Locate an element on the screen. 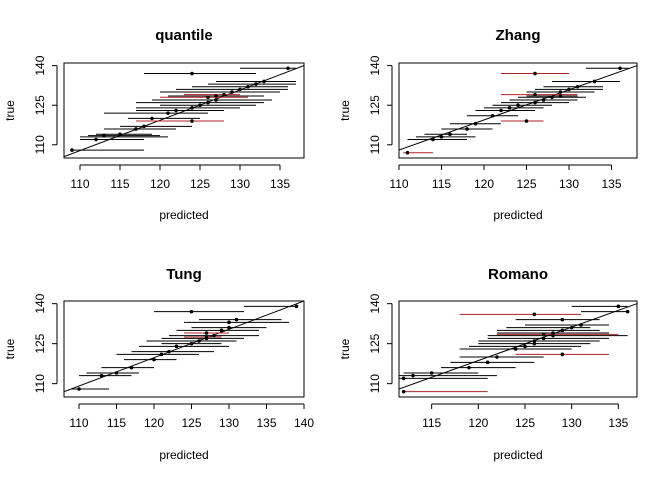 The width and height of the screenshot is (672, 480). reference-line is located at coordinates (184, 111).